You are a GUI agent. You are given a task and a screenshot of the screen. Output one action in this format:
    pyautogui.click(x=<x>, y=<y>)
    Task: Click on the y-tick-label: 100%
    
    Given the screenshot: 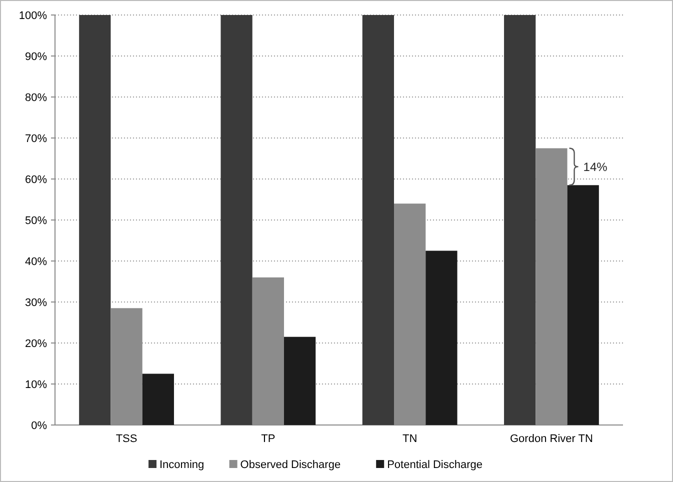 What is the action you would take?
    pyautogui.click(x=33, y=16)
    